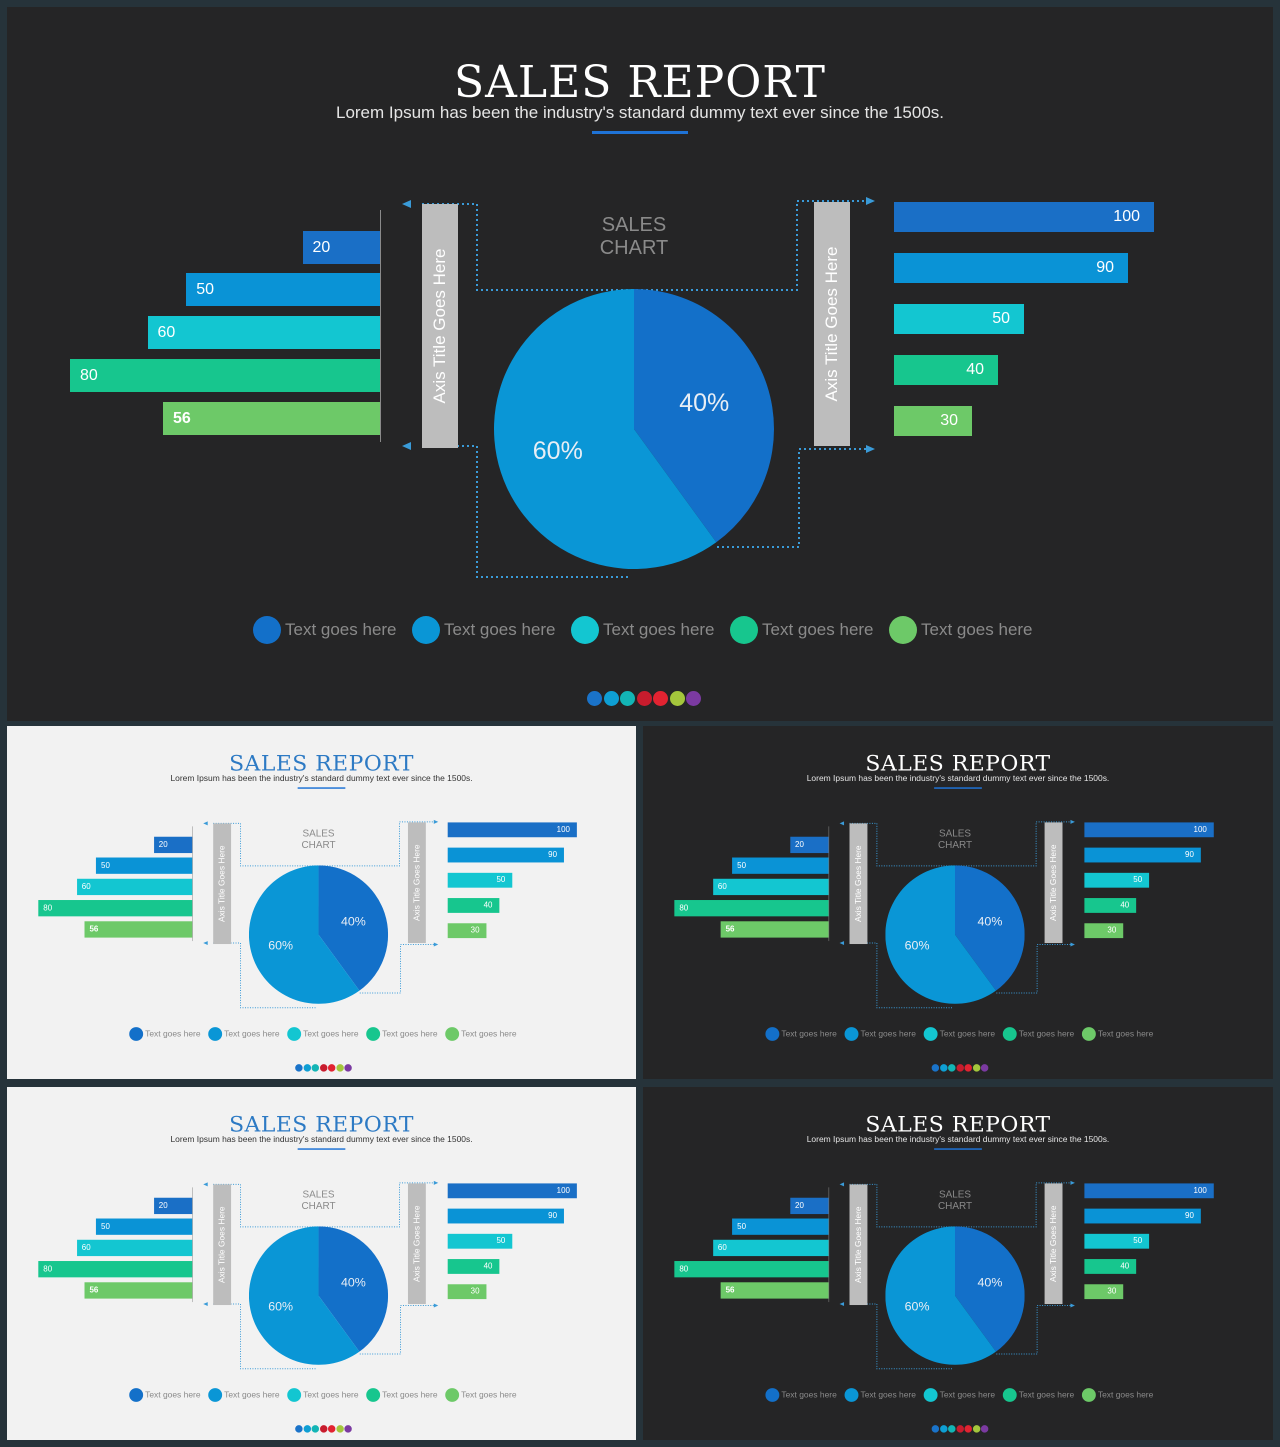 Image resolution: width=1280 pixels, height=1447 pixels. I want to click on pie-chart, so click(318, 1295).